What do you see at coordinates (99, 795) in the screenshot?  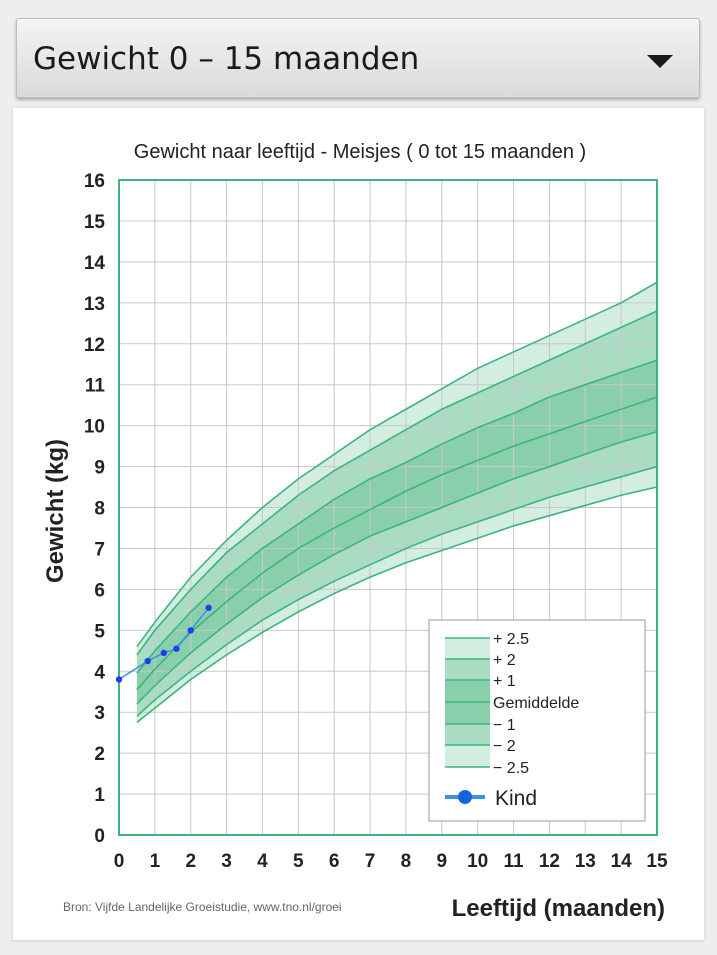 I see `y-tick-label: 1` at bounding box center [99, 795].